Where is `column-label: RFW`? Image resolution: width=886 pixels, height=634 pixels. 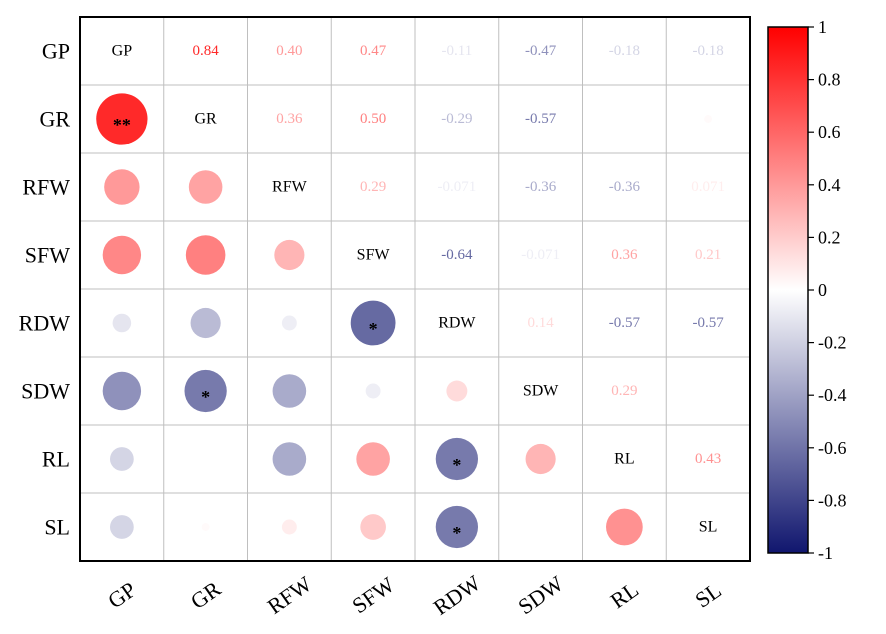
column-label: RFW is located at coordinates (290, 595).